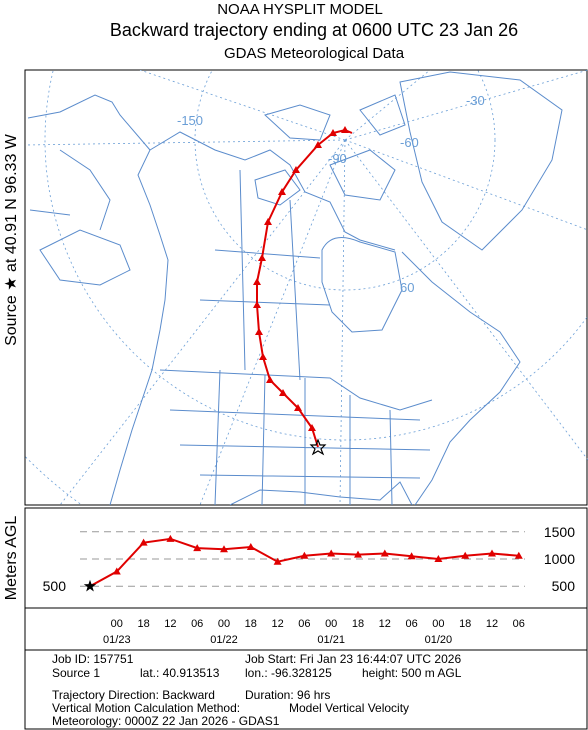  Describe the element at coordinates (117, 640) in the screenshot. I see `date-label: 01/23` at that location.